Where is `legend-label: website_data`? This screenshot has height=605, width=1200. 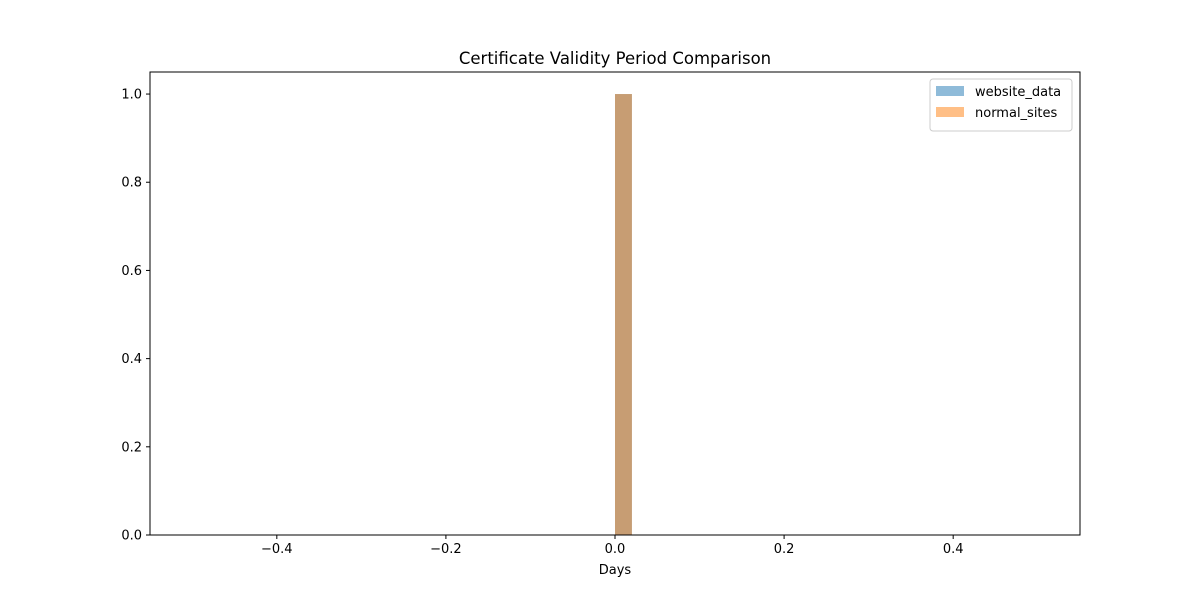
legend-label: website_data is located at coordinates (1018, 92).